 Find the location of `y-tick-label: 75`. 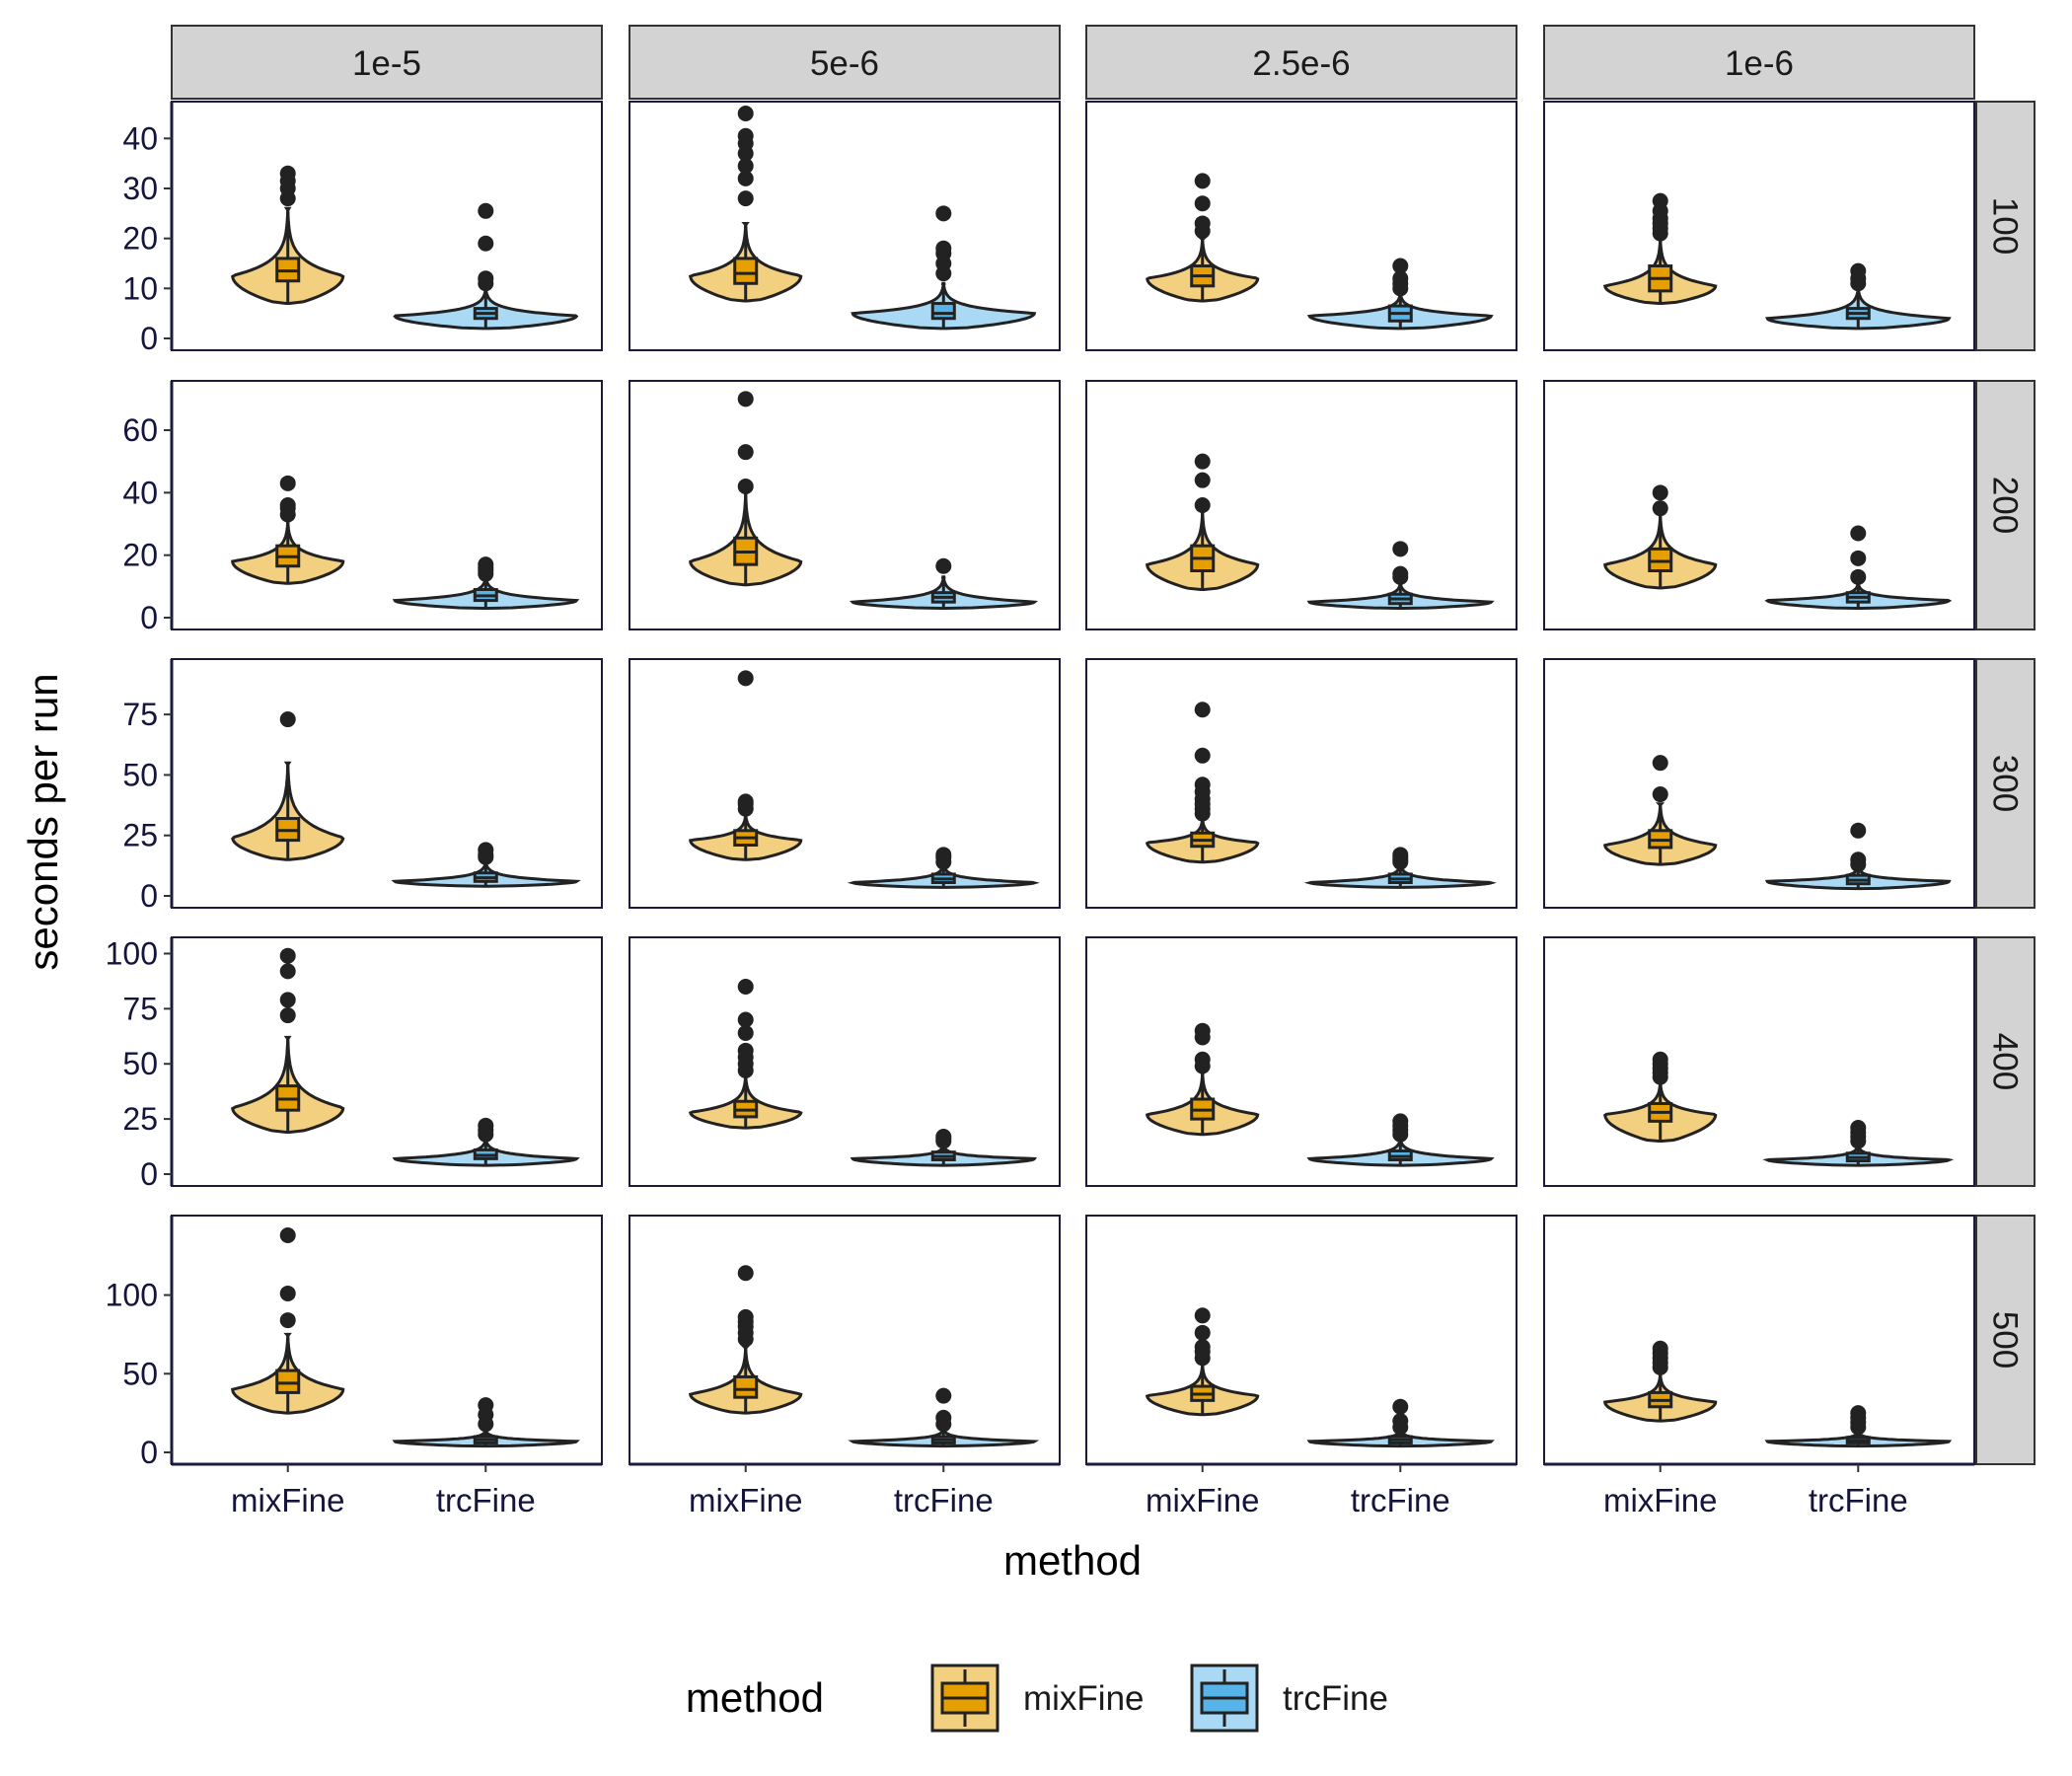

y-tick-label: 75 is located at coordinates (140, 1009).